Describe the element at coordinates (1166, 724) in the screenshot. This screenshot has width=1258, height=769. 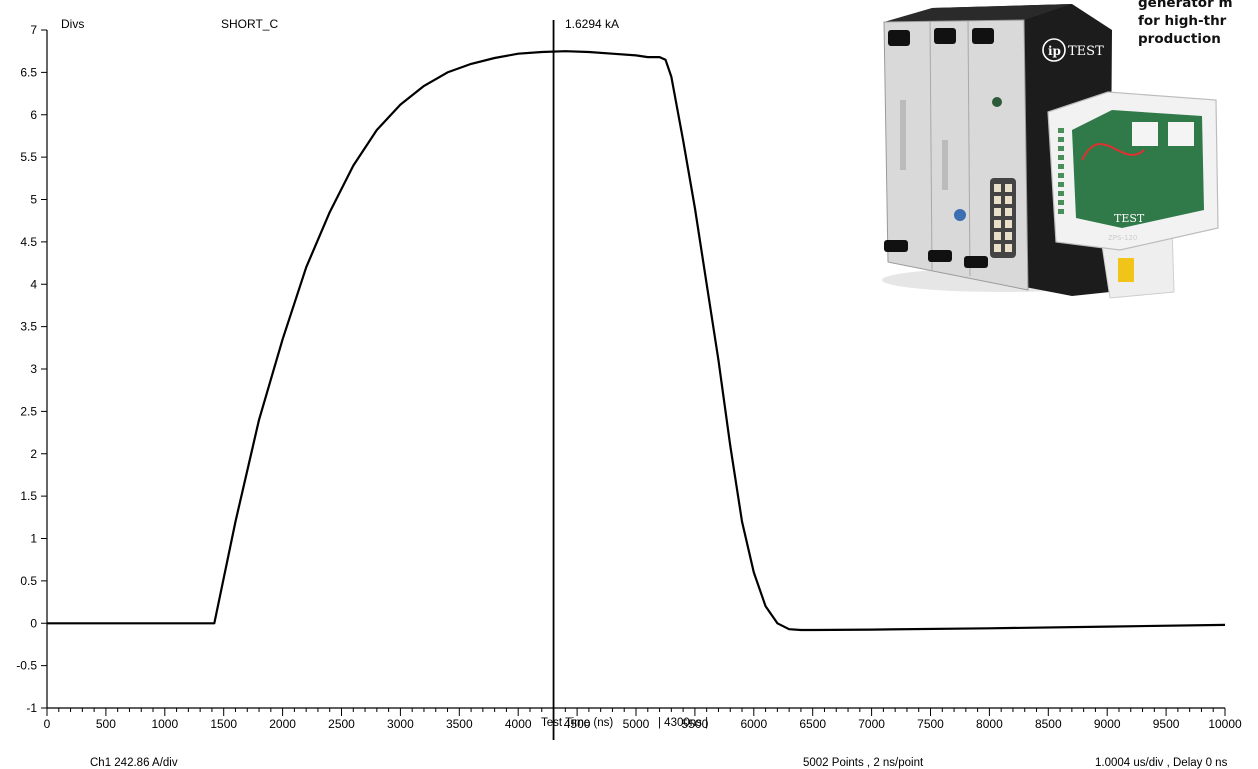
I see `x-tick-label: 9500` at that location.